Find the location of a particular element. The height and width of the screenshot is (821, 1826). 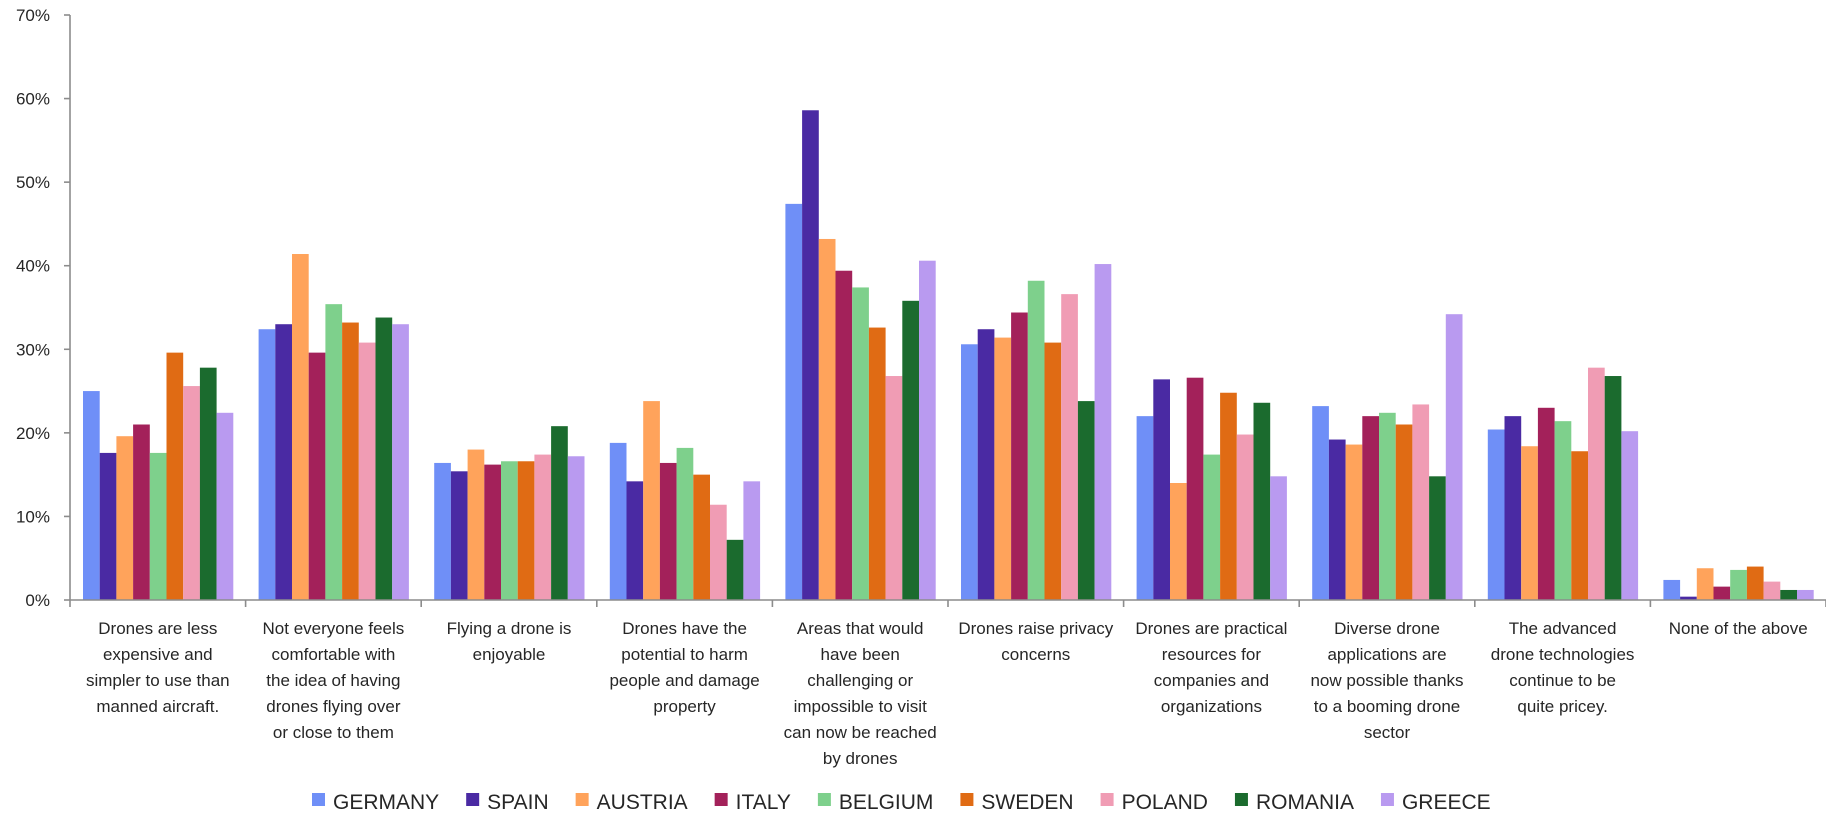

legend-swatch-germany is located at coordinates (318, 799).